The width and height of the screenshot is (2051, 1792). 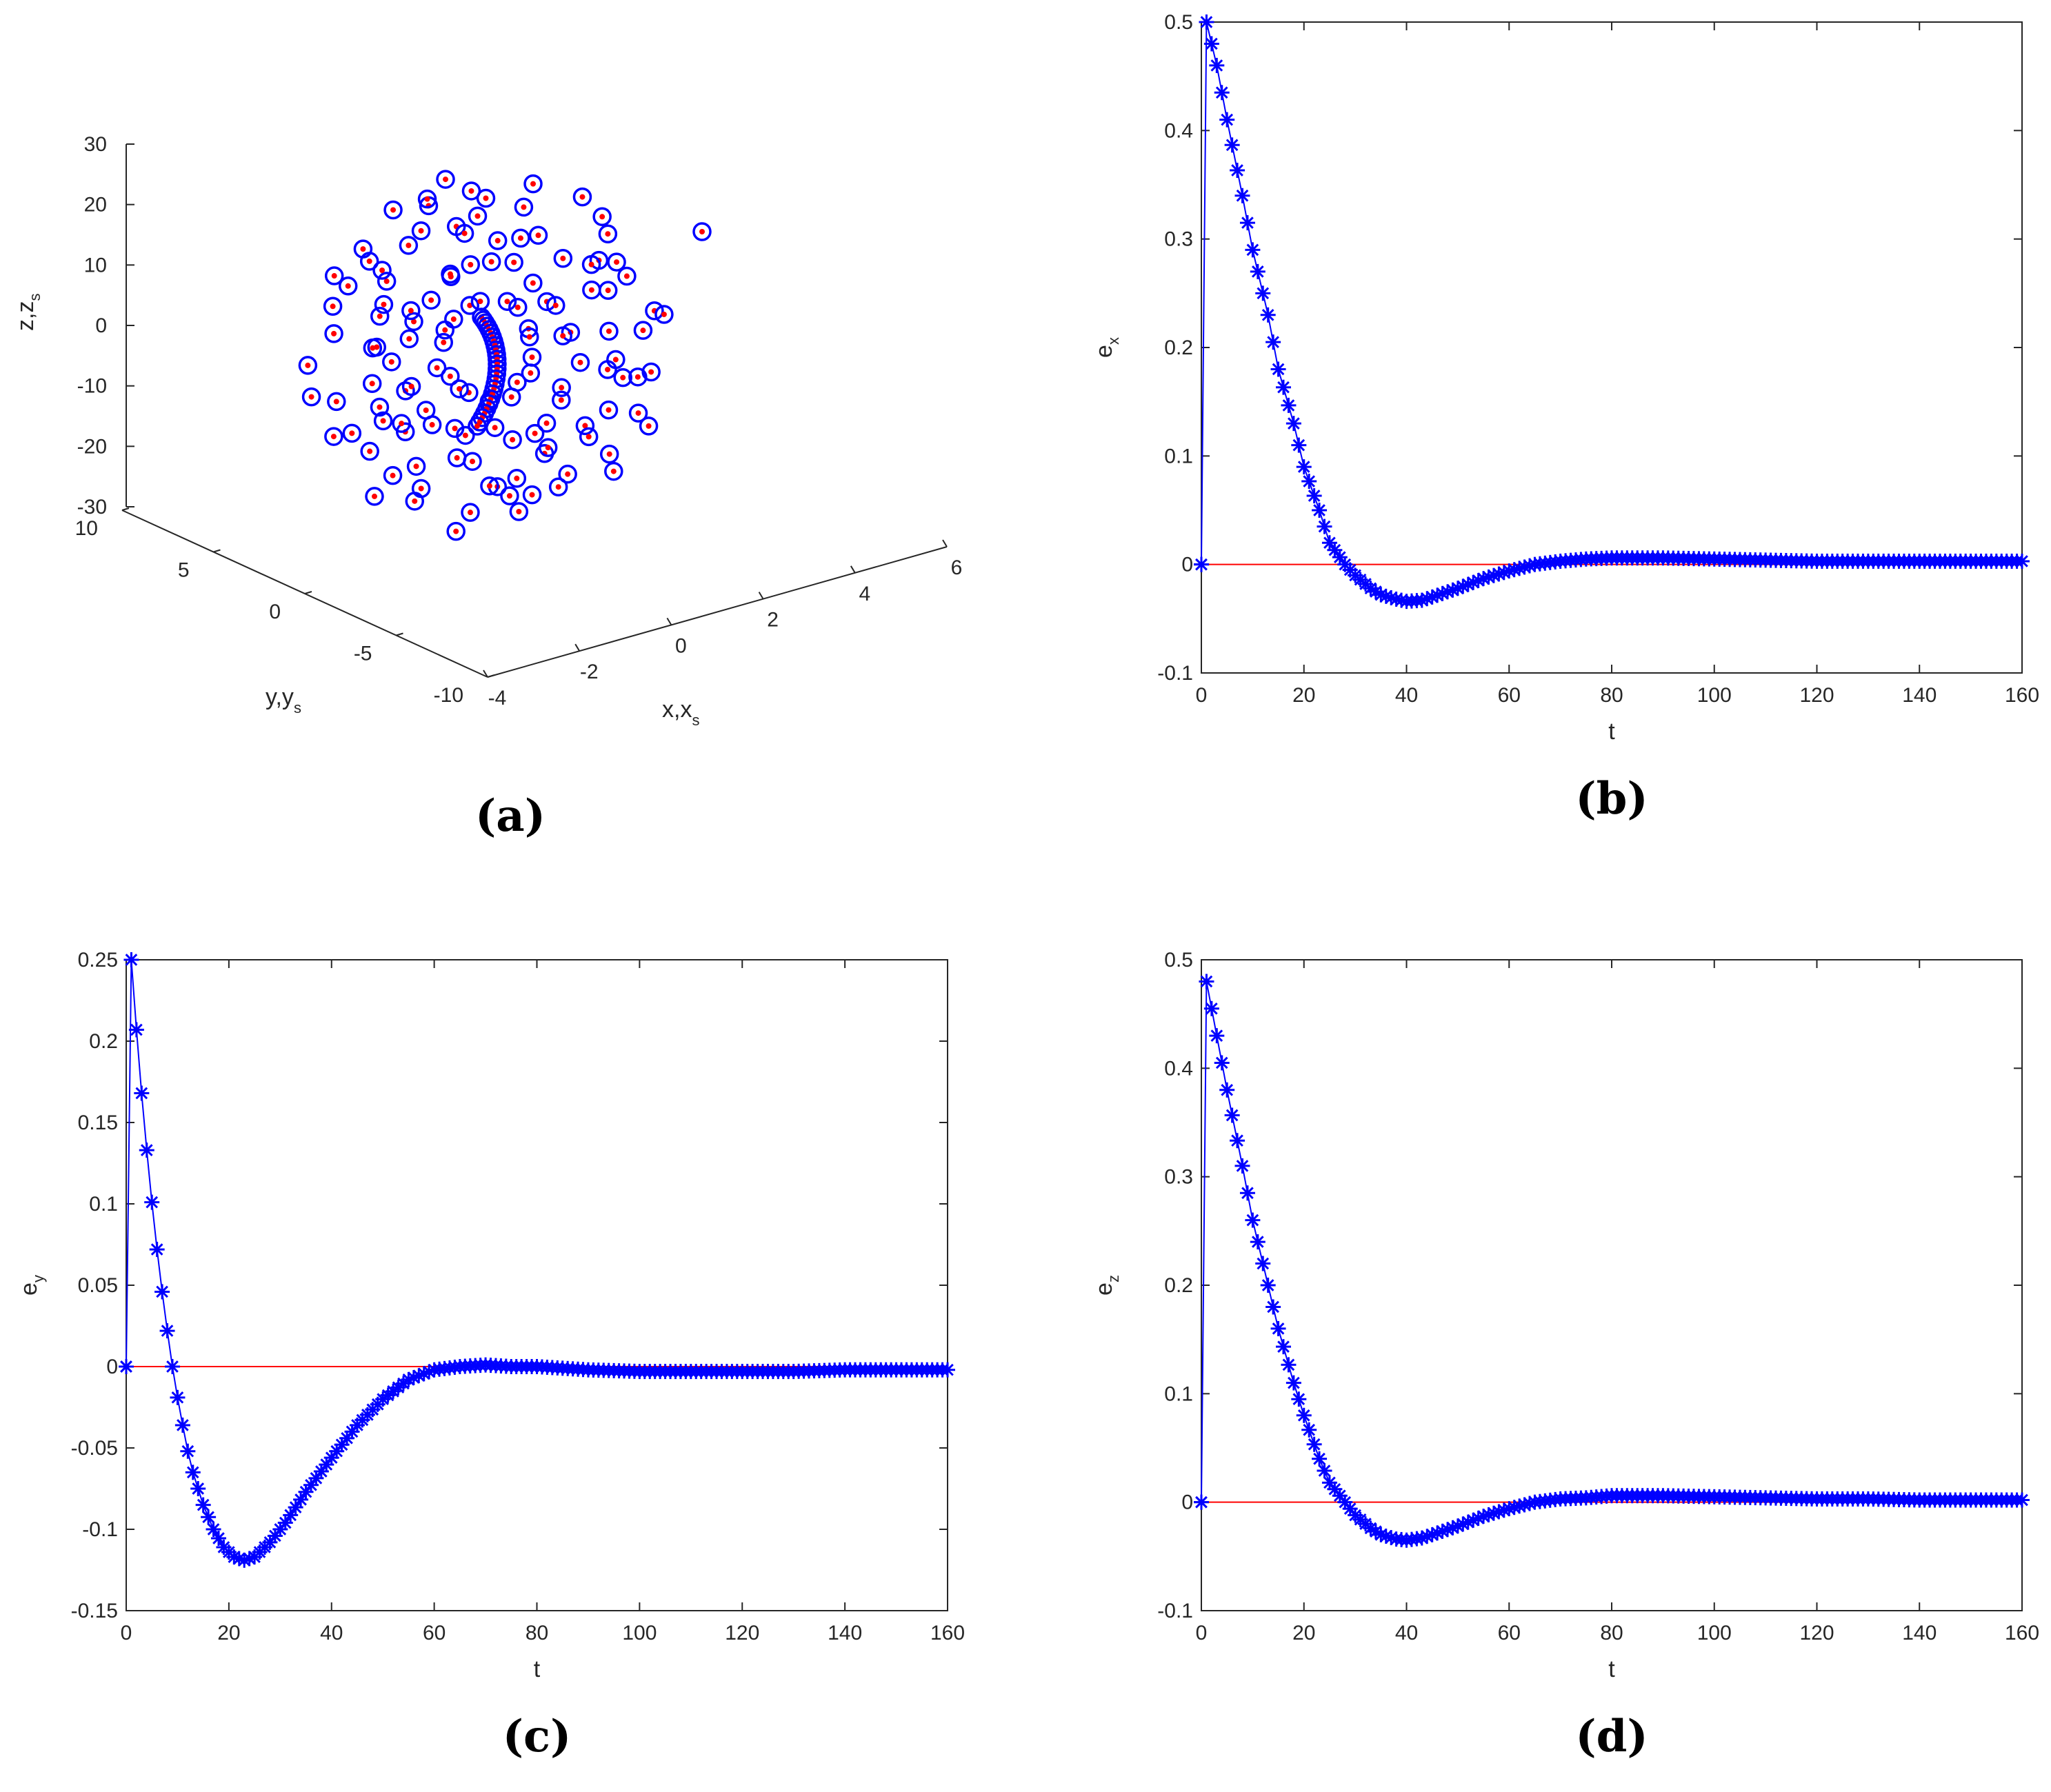 What do you see at coordinates (1175, 673) in the screenshot?
I see `y-tick-label: -0.1` at bounding box center [1175, 673].